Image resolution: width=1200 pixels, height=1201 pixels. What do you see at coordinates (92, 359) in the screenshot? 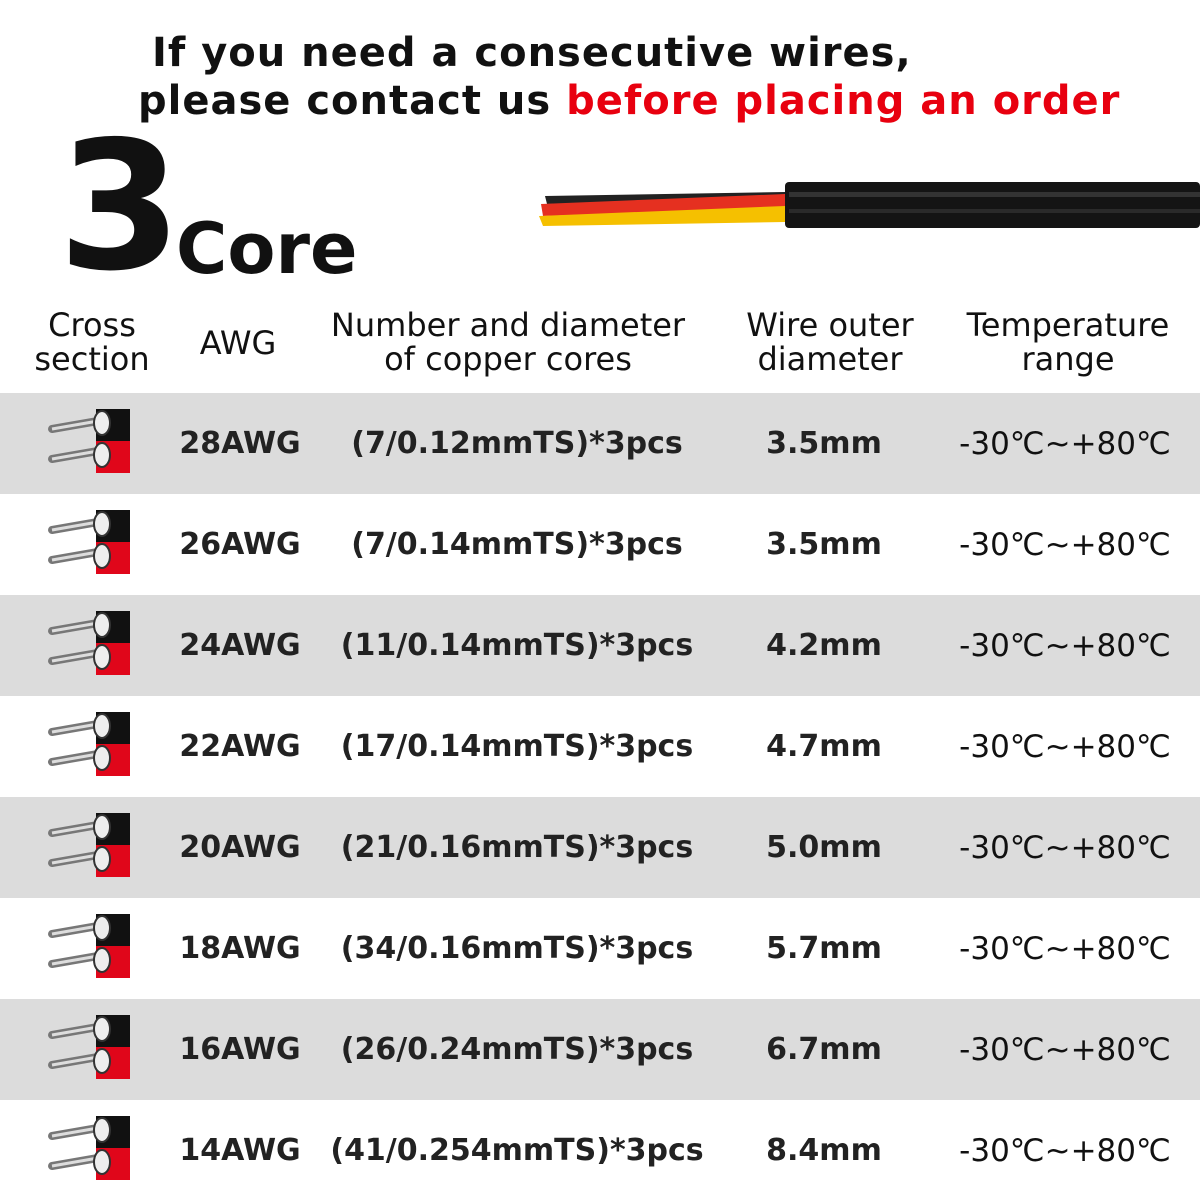
I see `header-line: section` at bounding box center [92, 359].